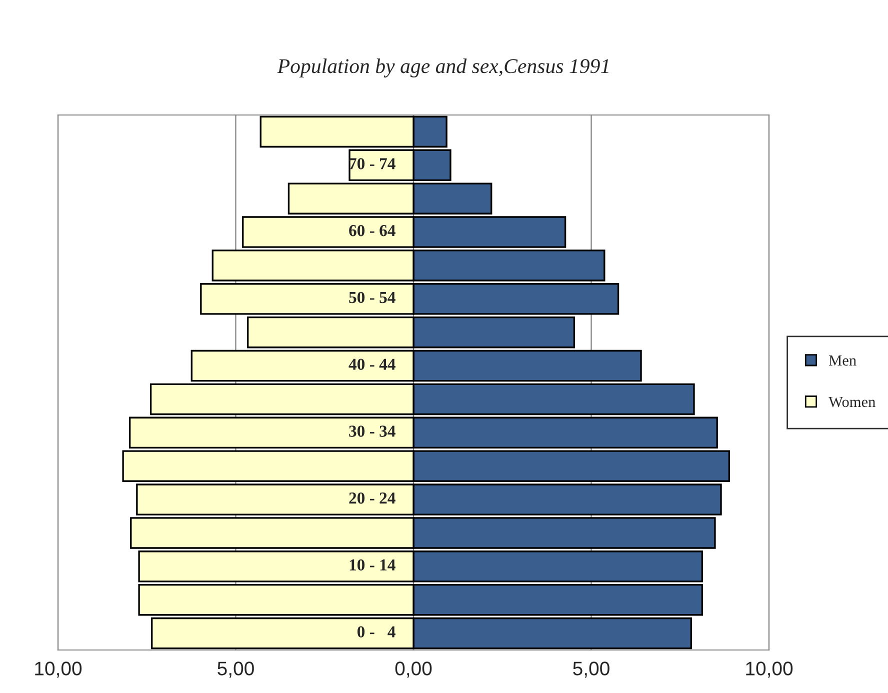 The height and width of the screenshot is (693, 888). What do you see at coordinates (372, 298) in the screenshot?
I see `y-tick-label: 50 - 54` at bounding box center [372, 298].